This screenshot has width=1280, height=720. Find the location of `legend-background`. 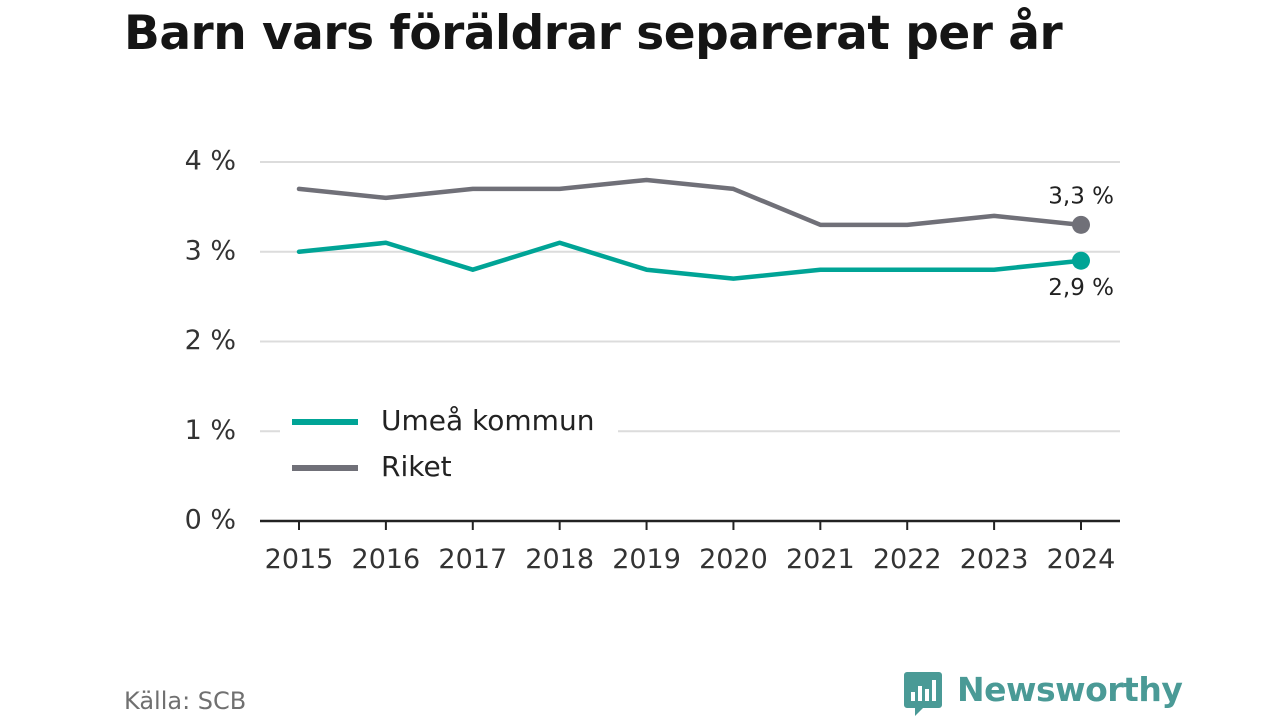

legend-background is located at coordinates (449, 447).